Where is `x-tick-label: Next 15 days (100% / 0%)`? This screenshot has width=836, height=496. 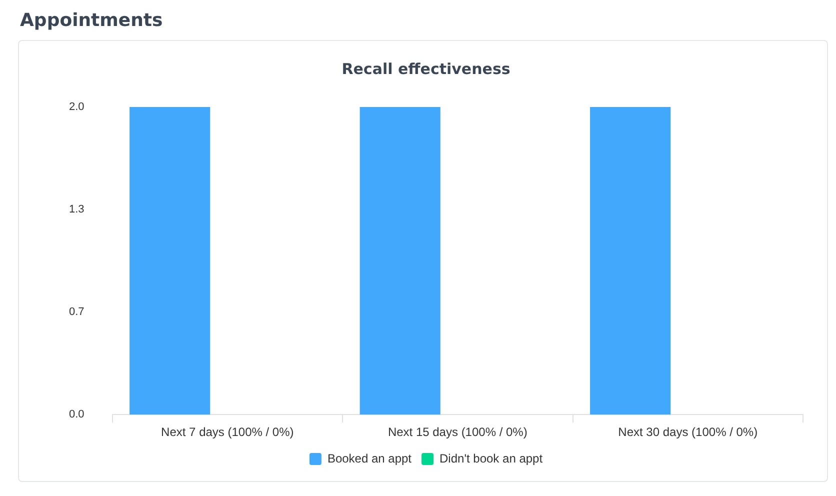
x-tick-label: Next 15 days (100% / 0%) is located at coordinates (458, 432).